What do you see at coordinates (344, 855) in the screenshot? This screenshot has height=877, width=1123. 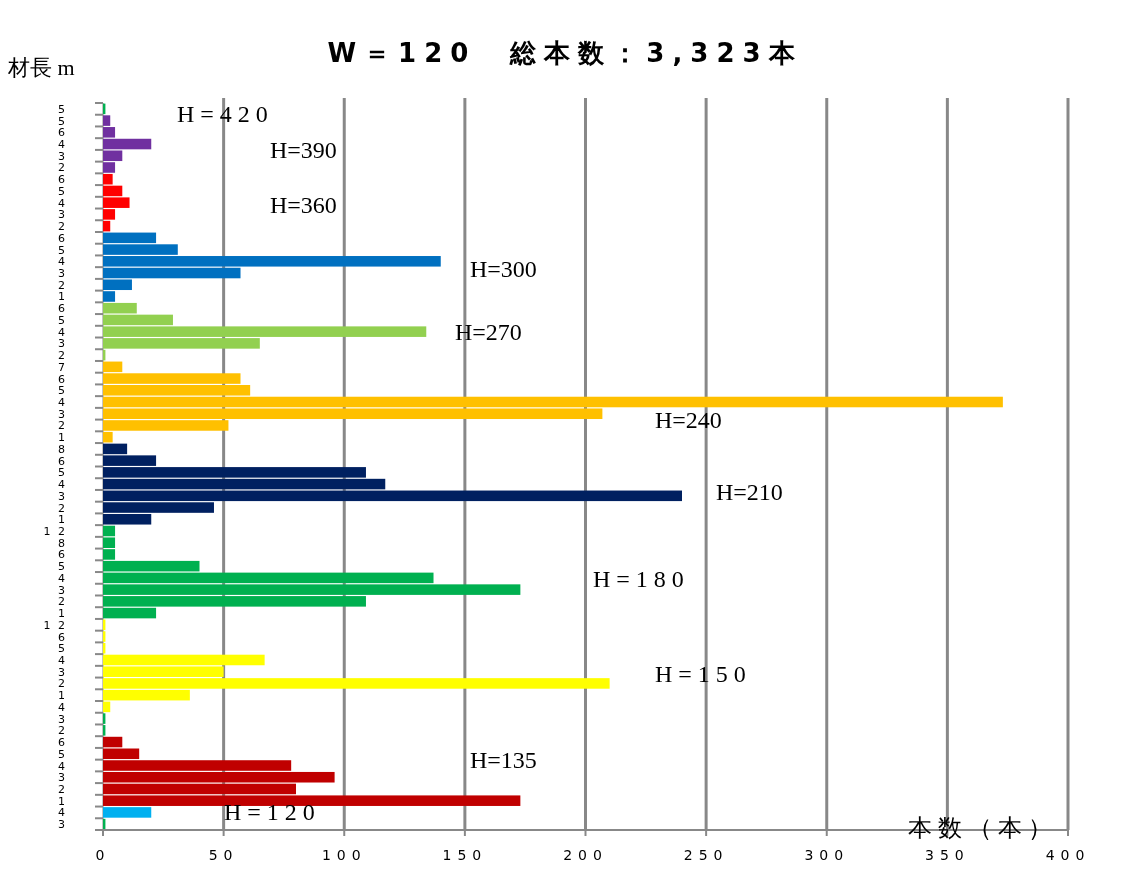 I see `x-tick-label: 100` at bounding box center [344, 855].